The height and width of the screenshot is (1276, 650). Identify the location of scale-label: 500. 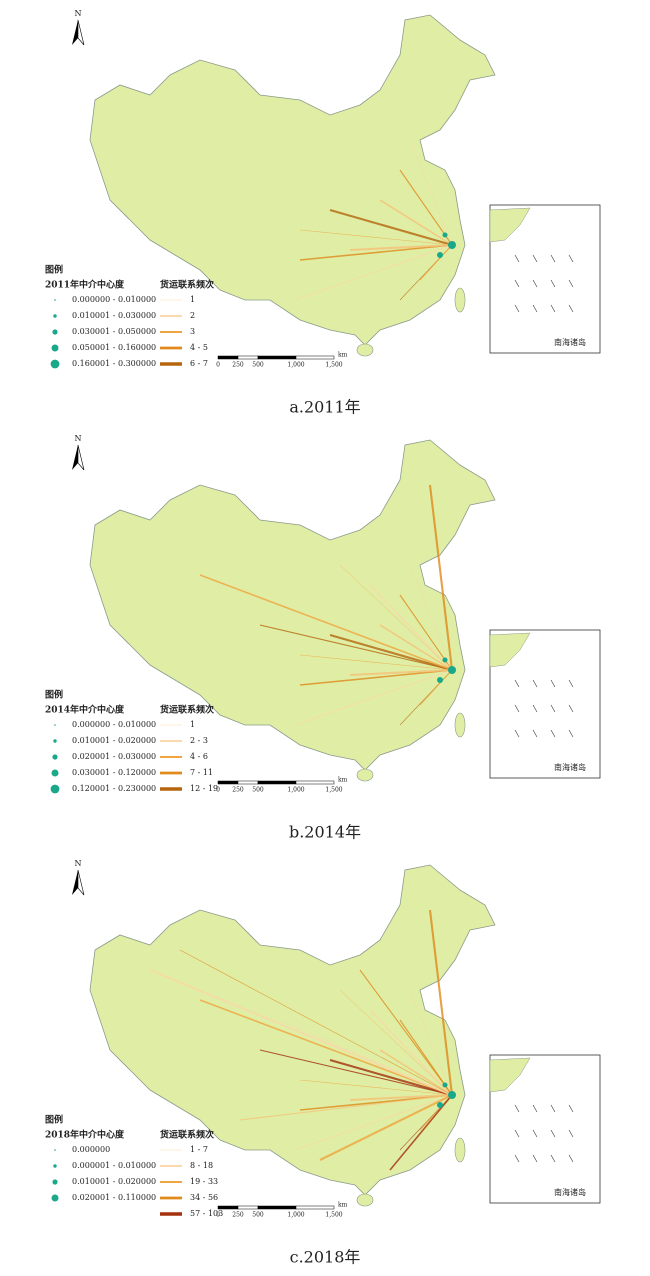
(258, 365).